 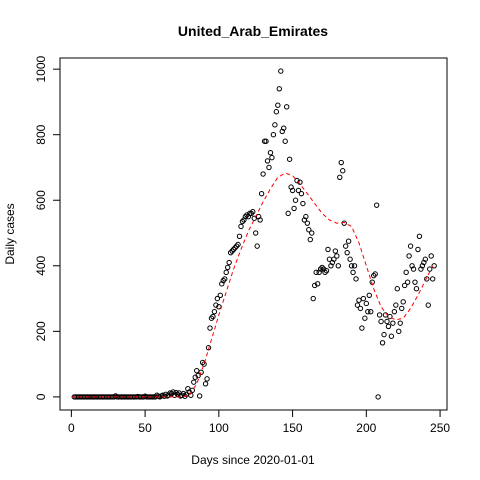 What do you see at coordinates (41, 200) in the screenshot?
I see `y-tick-label: 600` at bounding box center [41, 200].